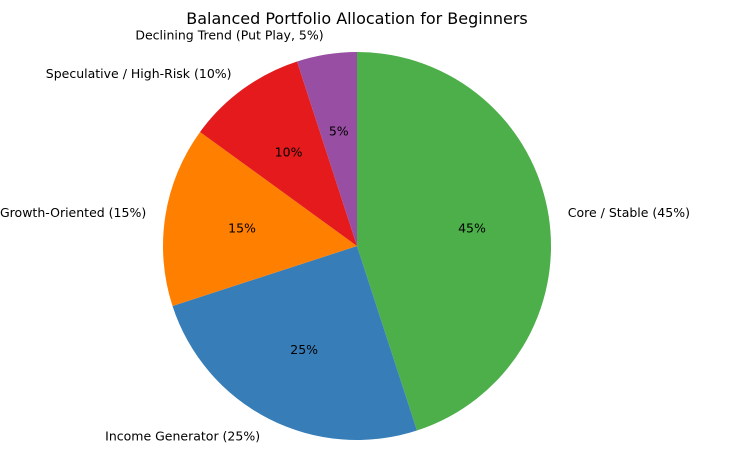 Image resolution: width=739 pixels, height=470 pixels. I want to click on pie-slice-growth-oriented, so click(260, 218).